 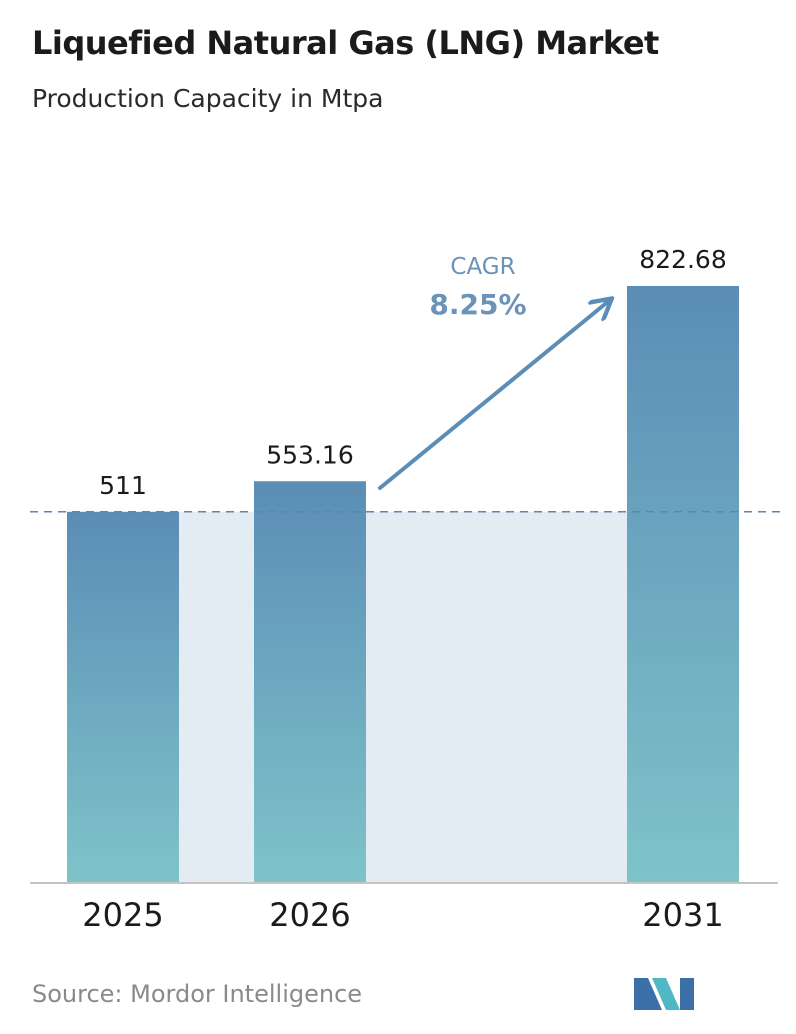 What do you see at coordinates (687, 994) in the screenshot?
I see `logo-shape-right` at bounding box center [687, 994].